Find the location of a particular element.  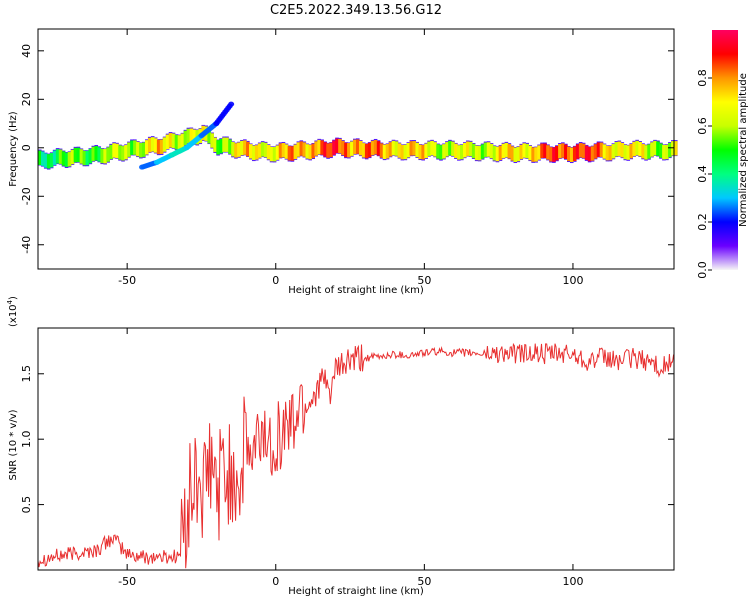

spec-xtick-label: 50 is located at coordinates (424, 280).